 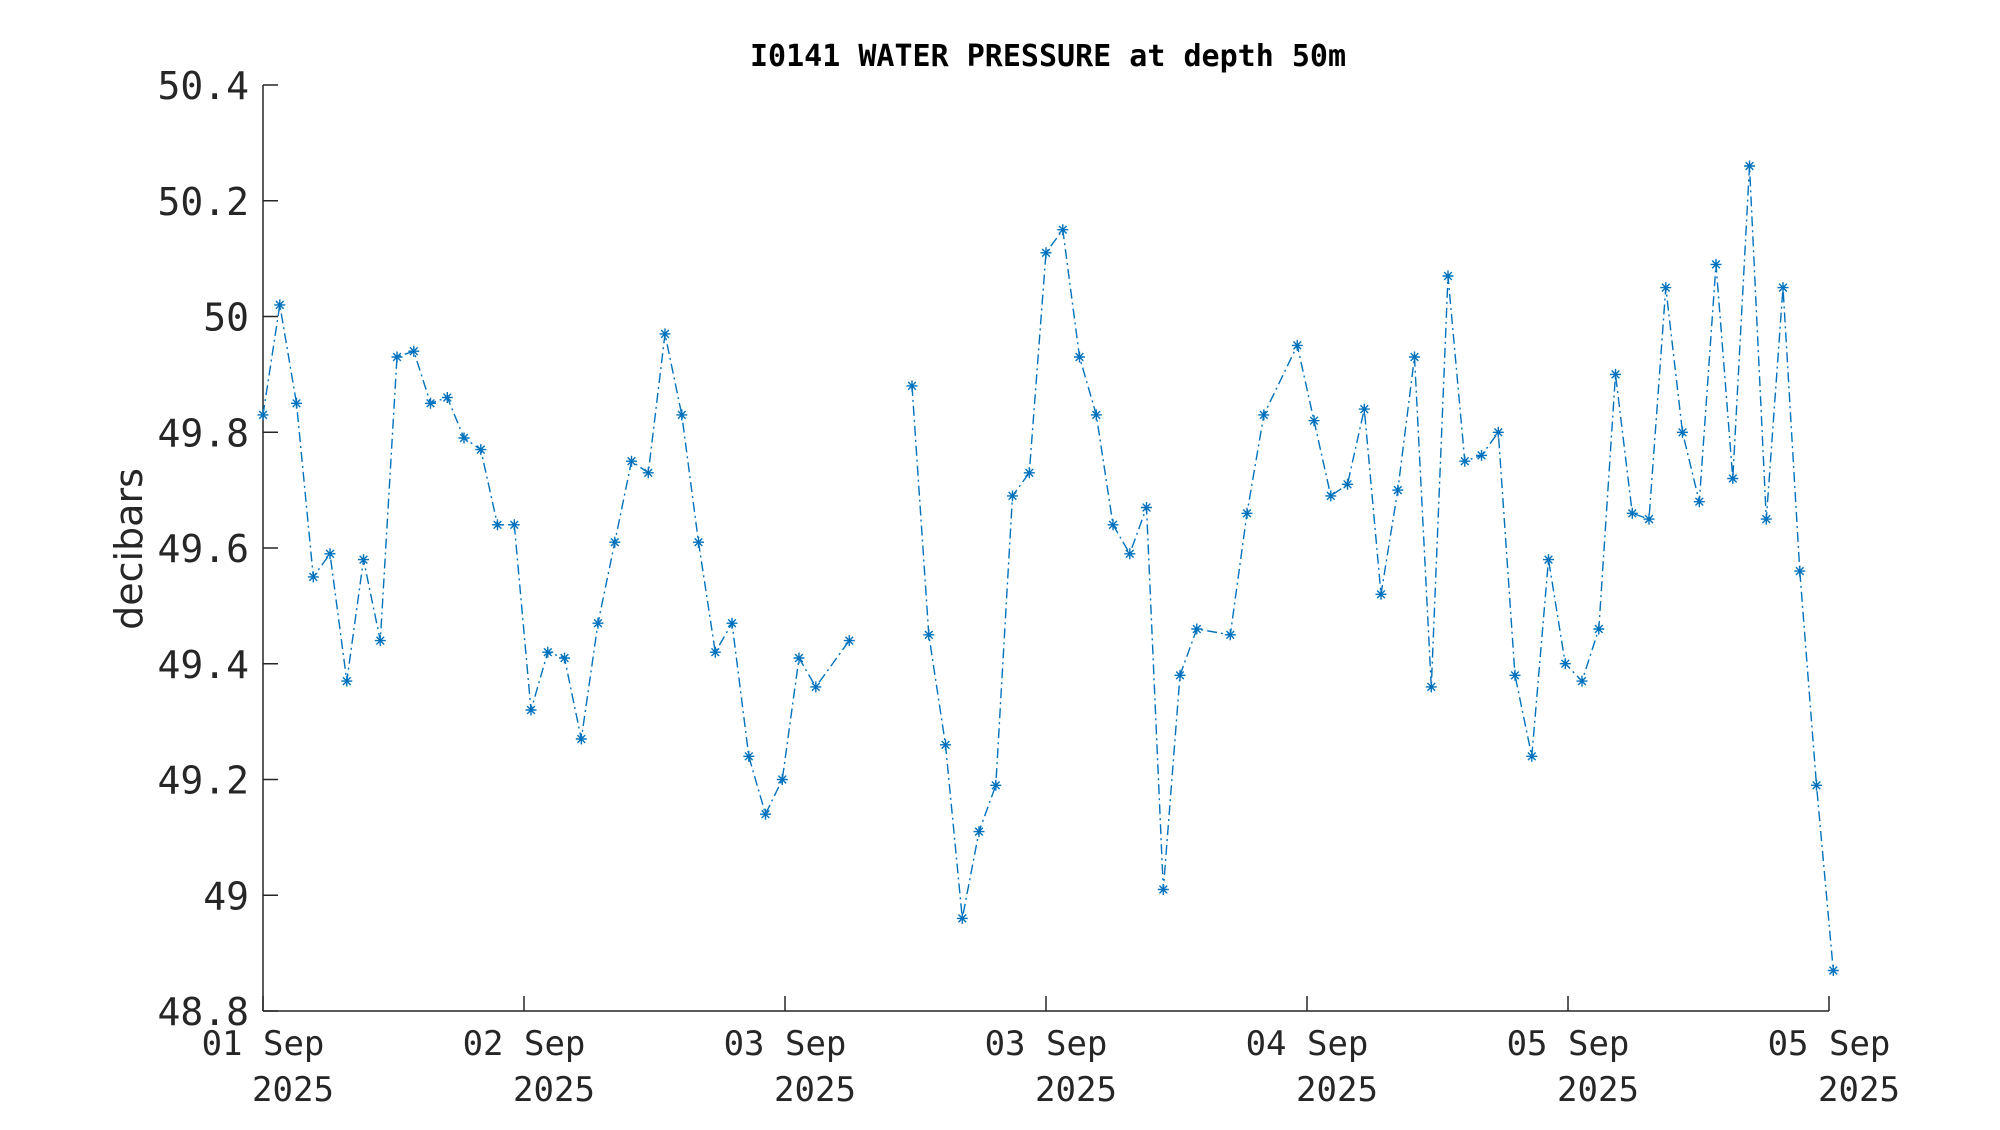 I want to click on y-tick-label: 49, so click(x=226, y=896).